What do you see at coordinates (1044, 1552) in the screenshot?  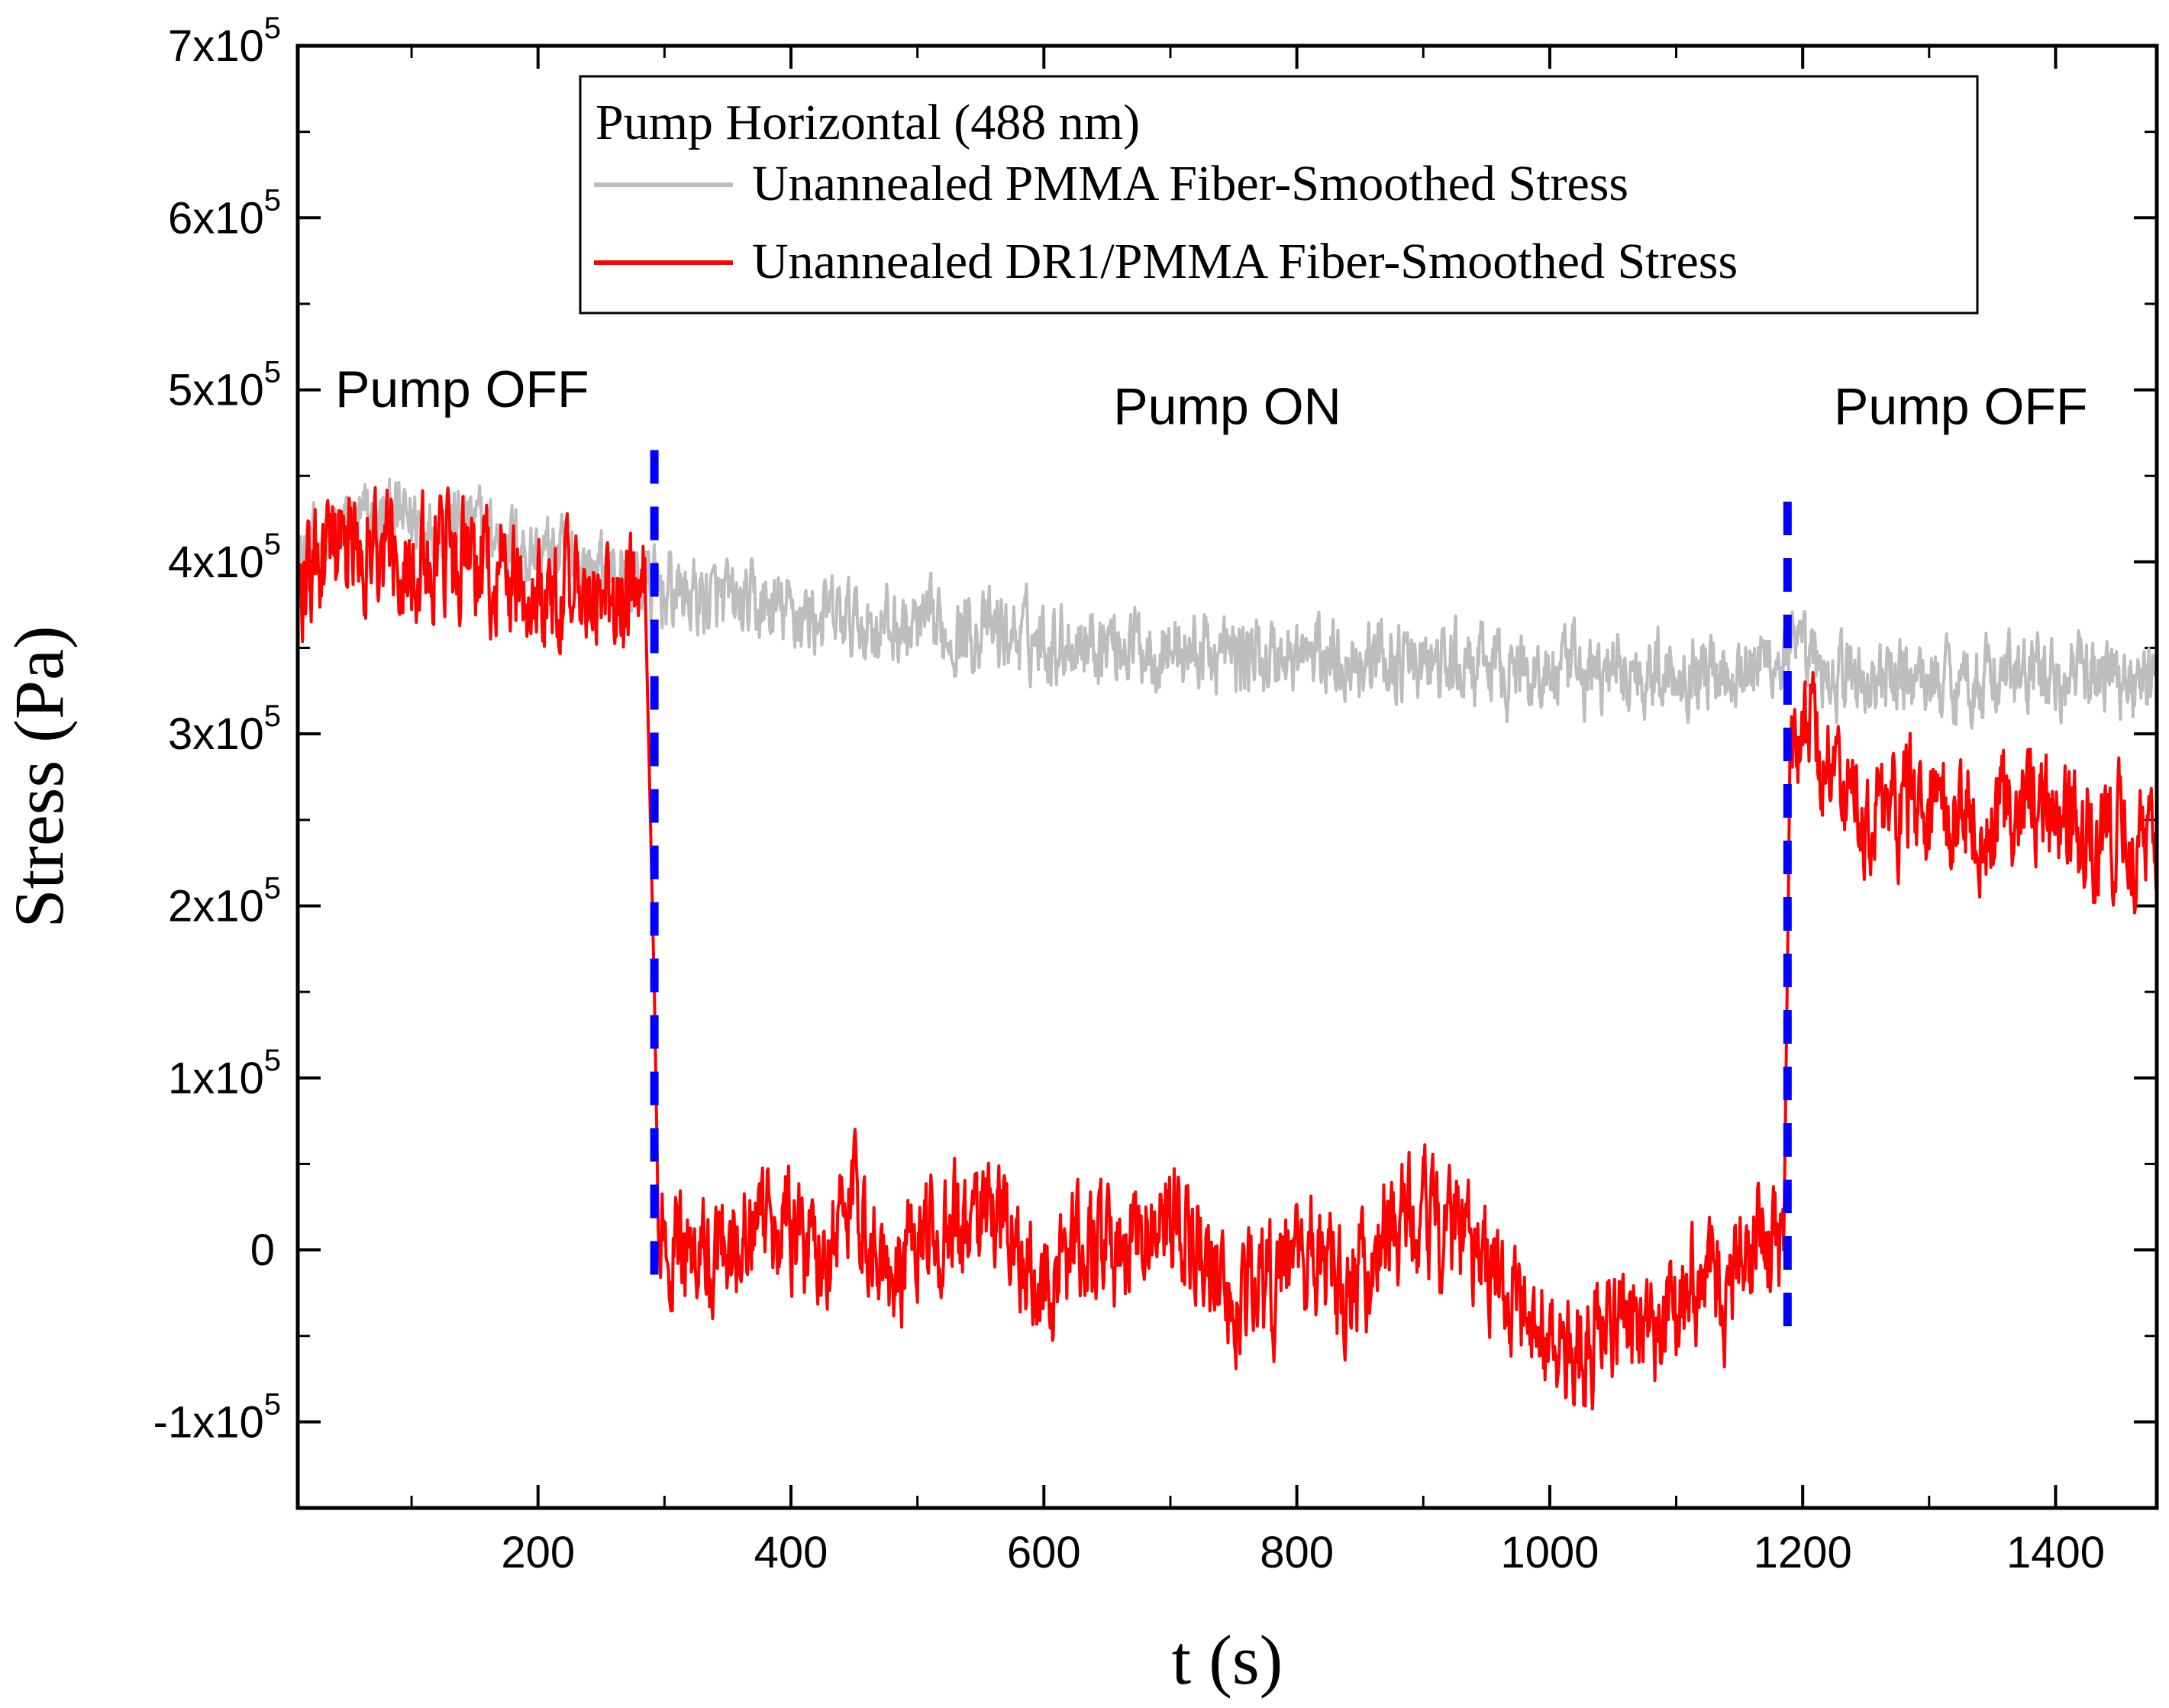 I see `x-tick-label: 600` at bounding box center [1044, 1552].